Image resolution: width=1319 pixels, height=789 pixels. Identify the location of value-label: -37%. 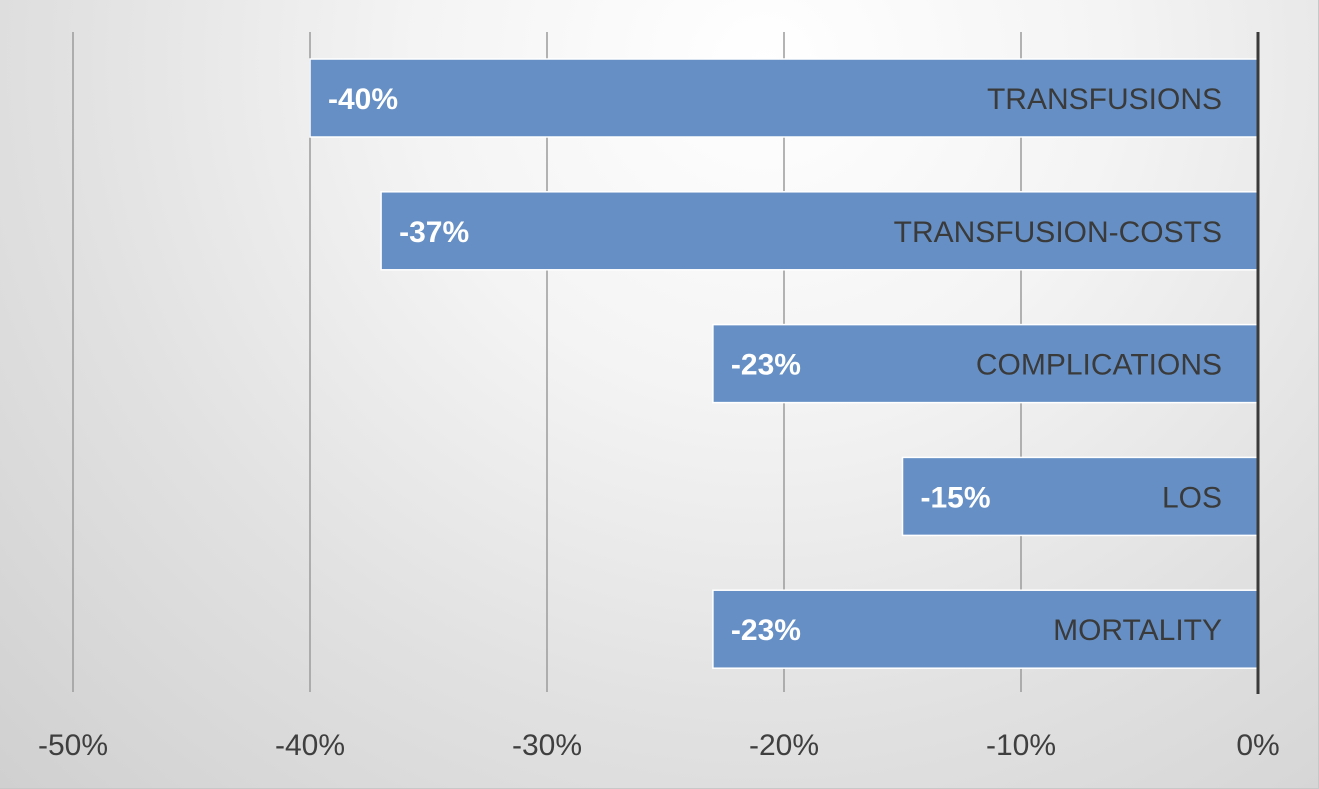
(434, 232).